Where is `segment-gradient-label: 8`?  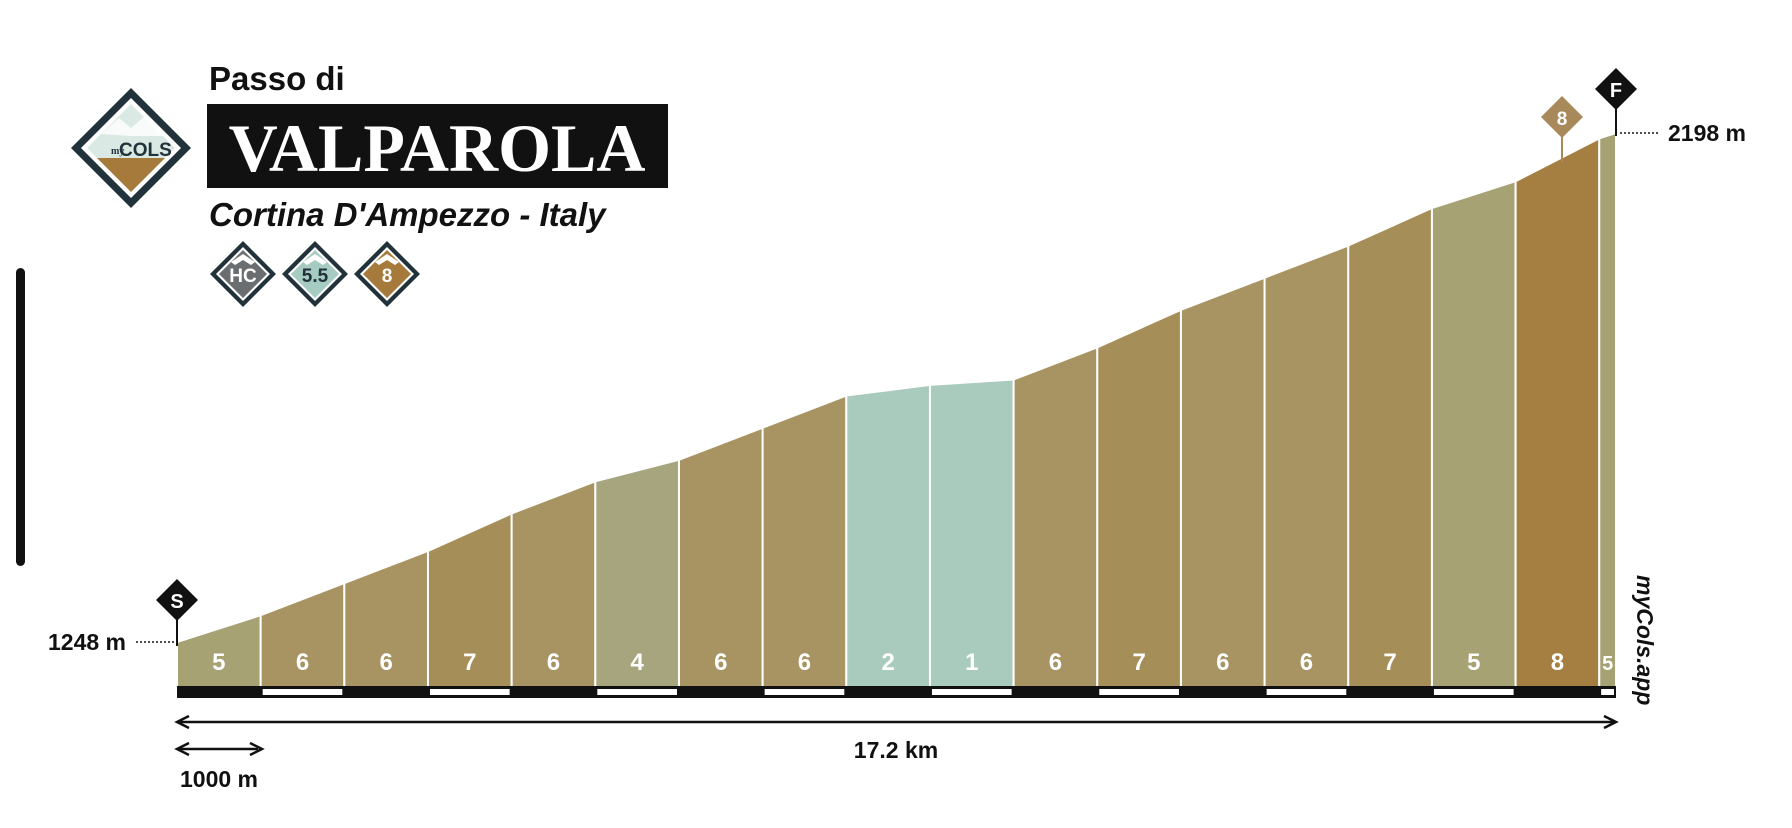
segment-gradient-label: 8 is located at coordinates (1557, 662).